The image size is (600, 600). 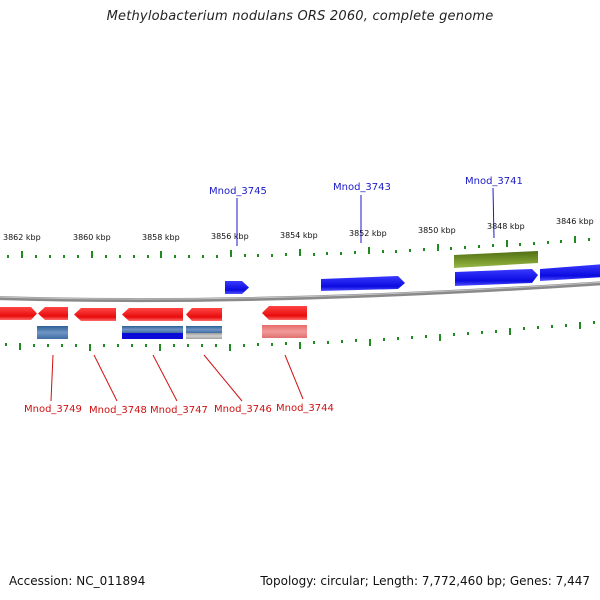 I want to click on scale-label: 3862 kbp, so click(x=22, y=237).